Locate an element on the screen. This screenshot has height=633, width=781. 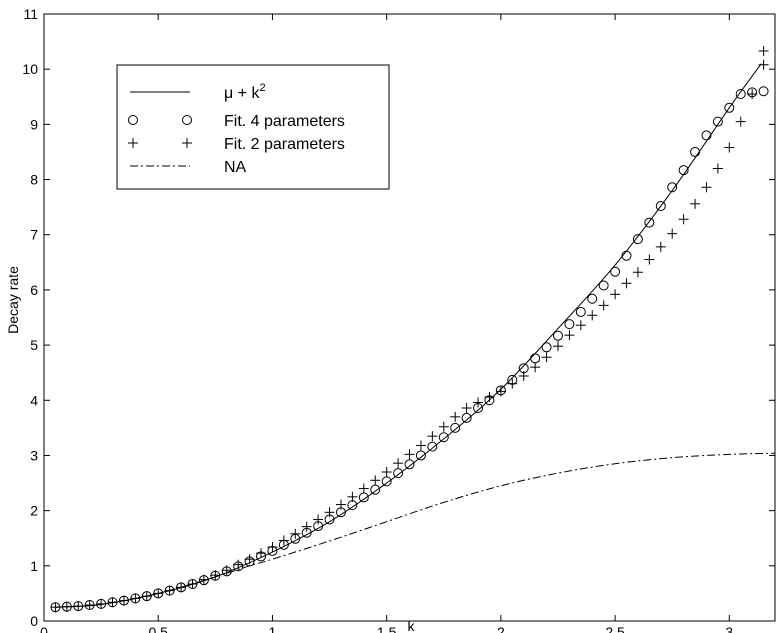
legend-label: NA is located at coordinates (235, 167).